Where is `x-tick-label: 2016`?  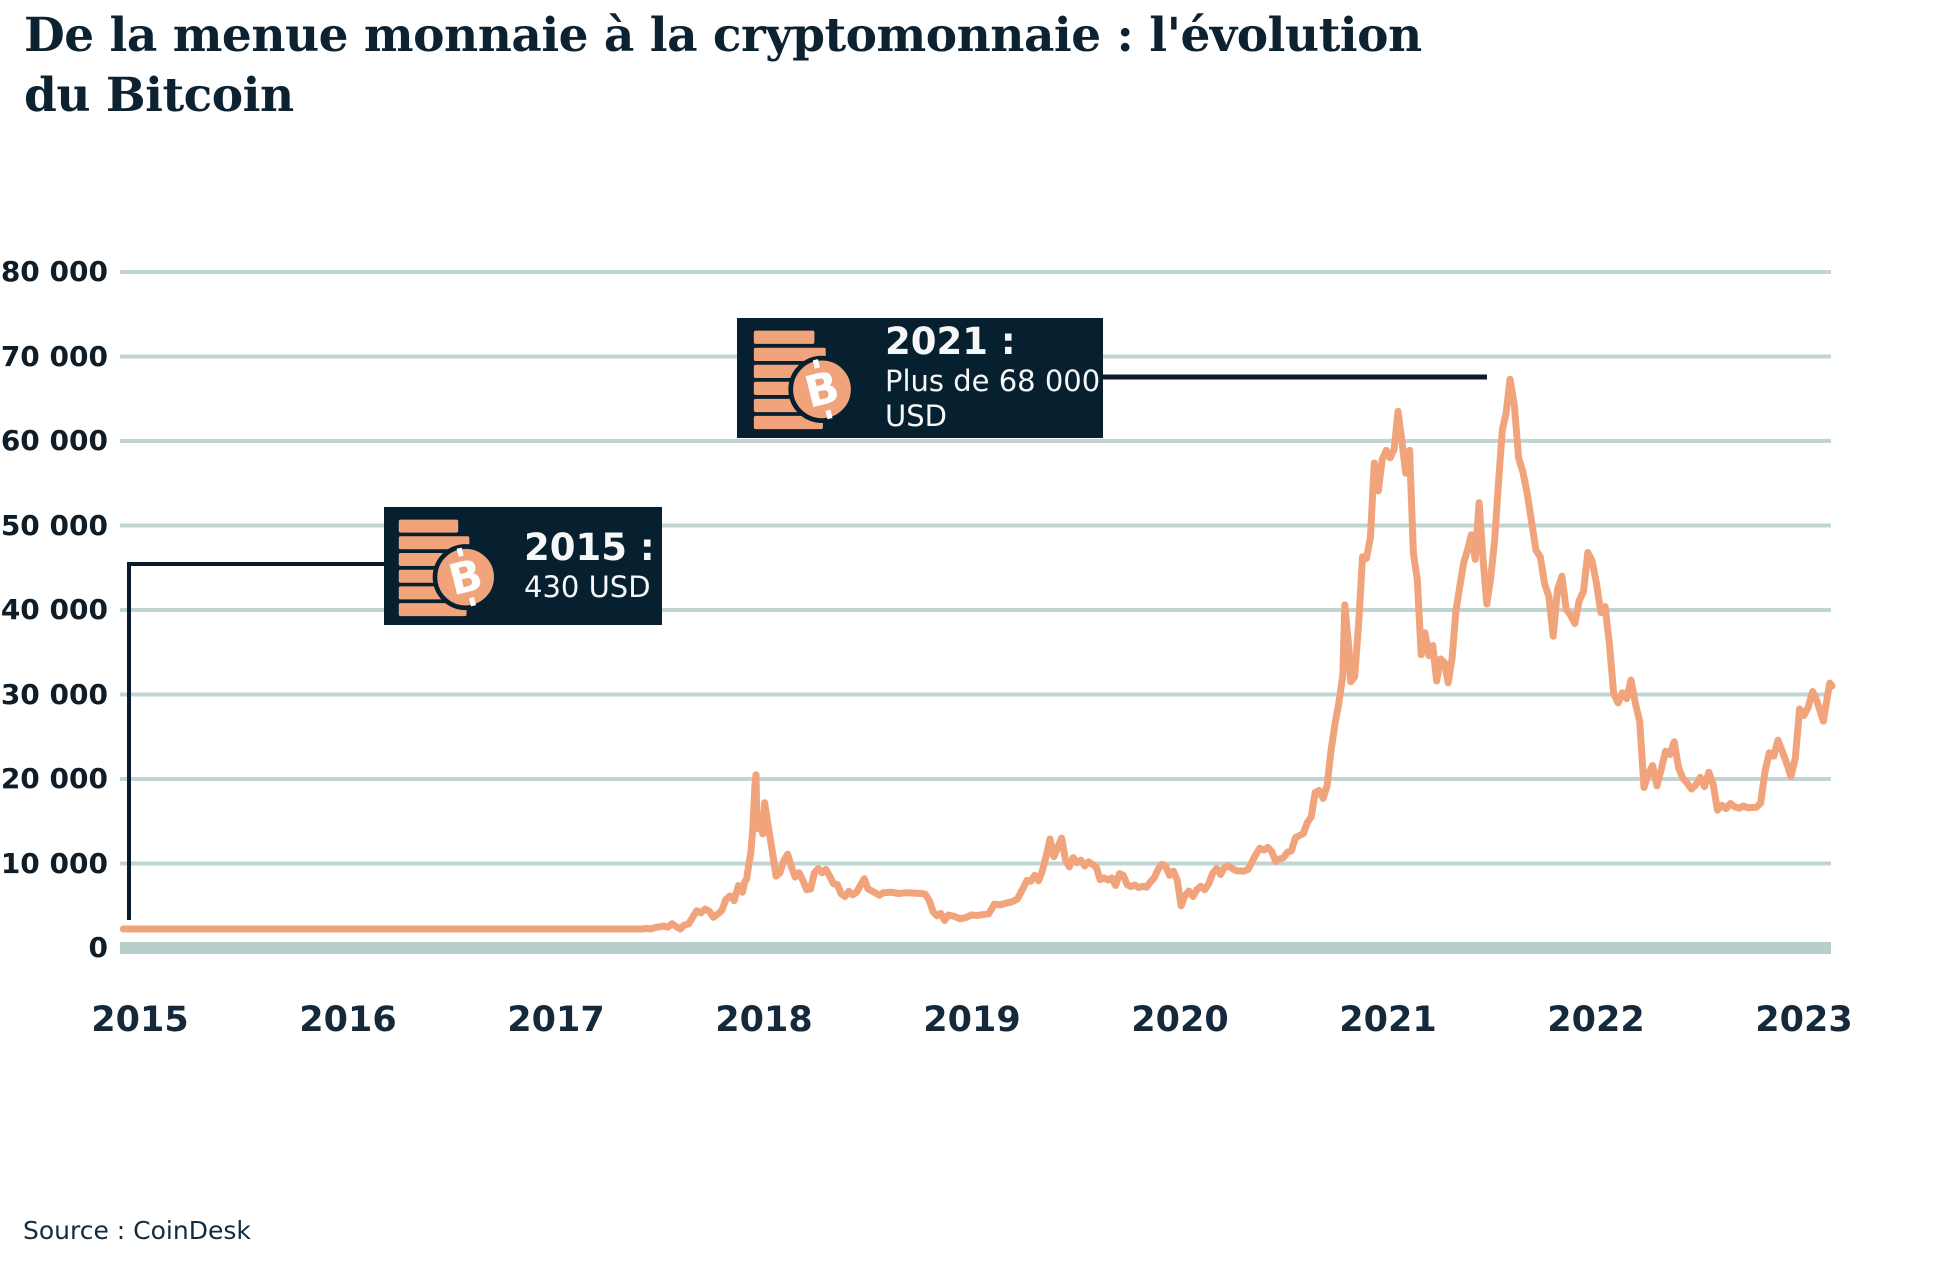
x-tick-label: 2016 is located at coordinates (348, 1020).